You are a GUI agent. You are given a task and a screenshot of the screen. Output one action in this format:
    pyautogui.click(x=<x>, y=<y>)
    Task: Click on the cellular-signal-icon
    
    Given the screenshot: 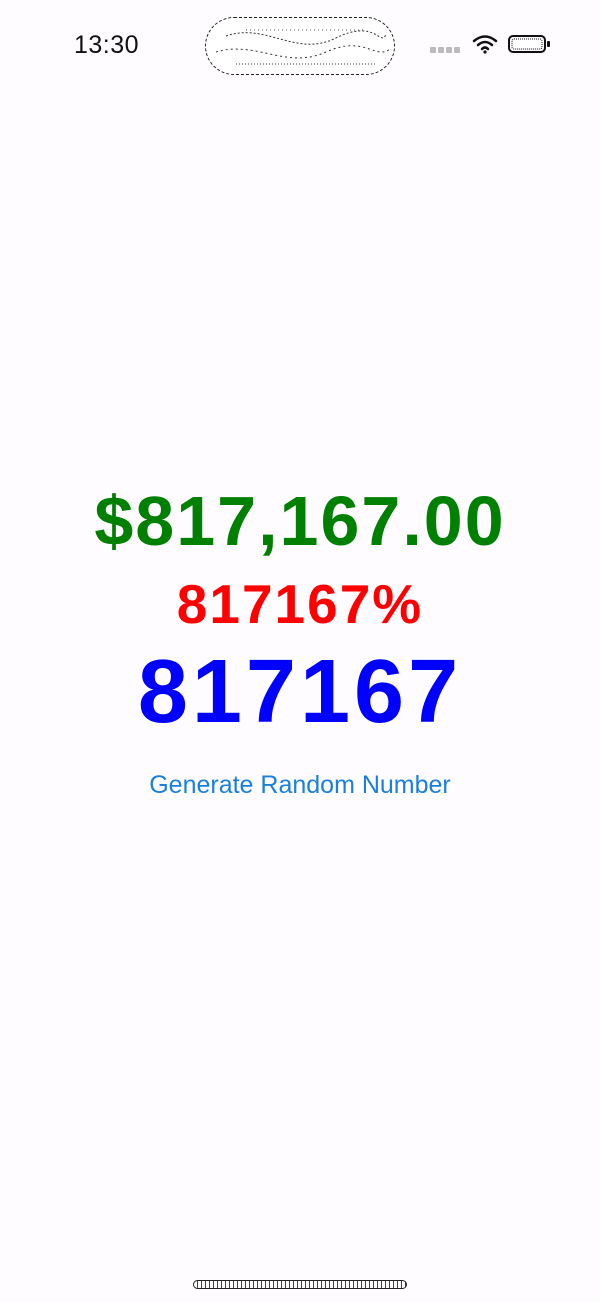 What is the action you would take?
    pyautogui.click(x=445, y=50)
    